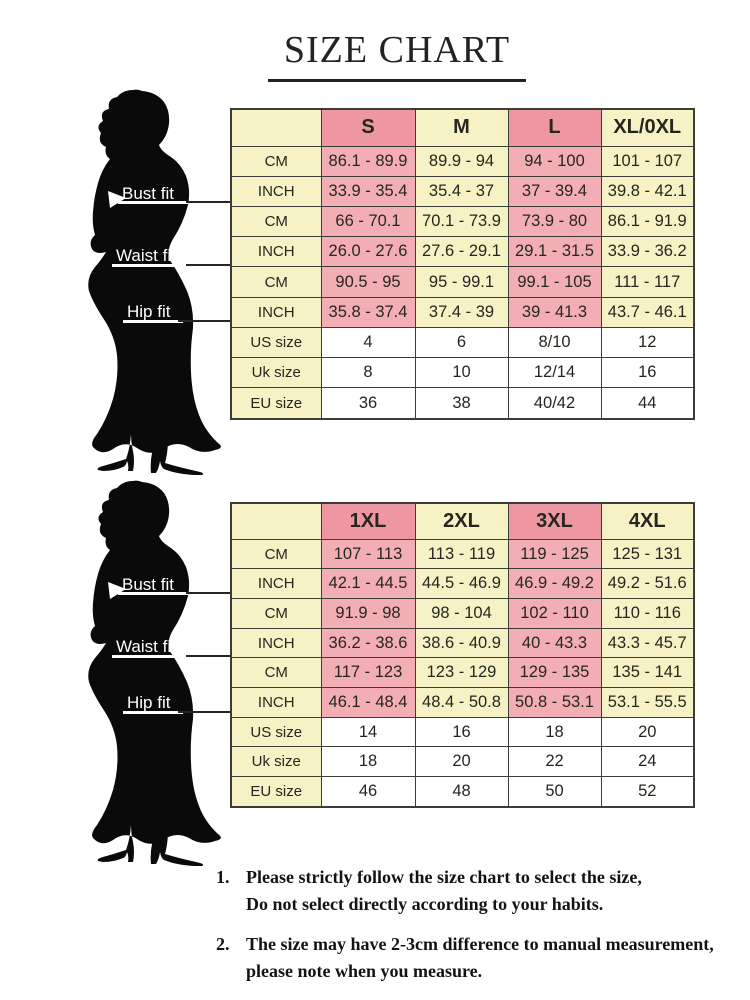 The image size is (750, 1000). I want to click on bust-fit-label-upper: Bust fit, so click(148, 193).